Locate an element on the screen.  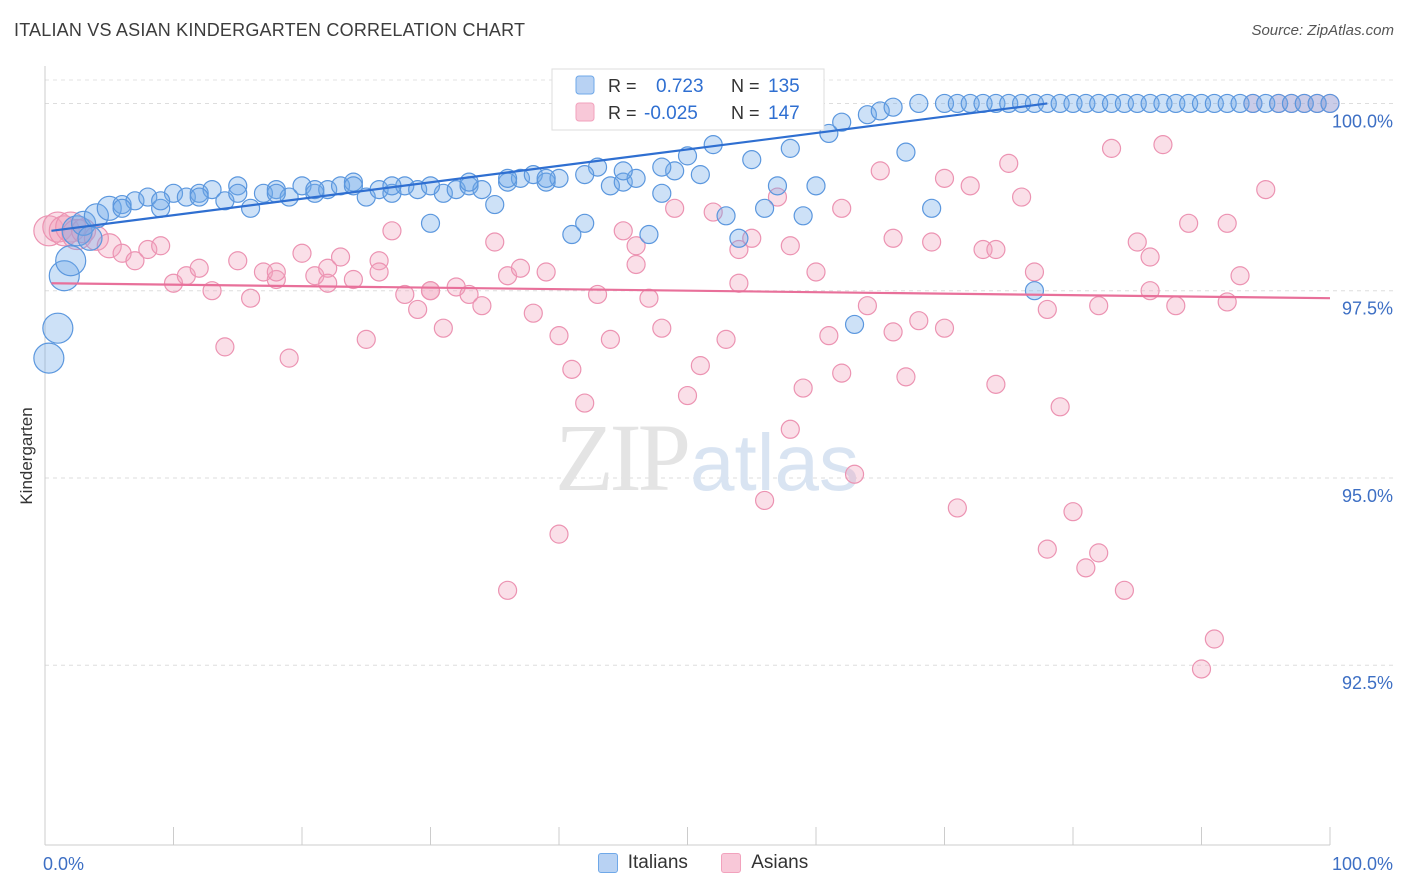
bottom-legend: Italians Asians is located at coordinates (703, 865).